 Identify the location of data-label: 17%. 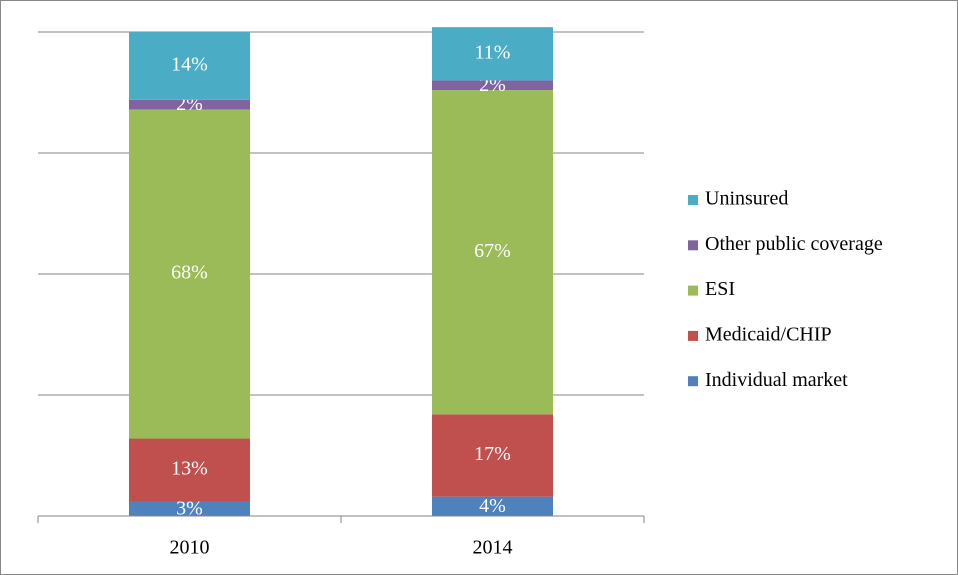
(492, 454).